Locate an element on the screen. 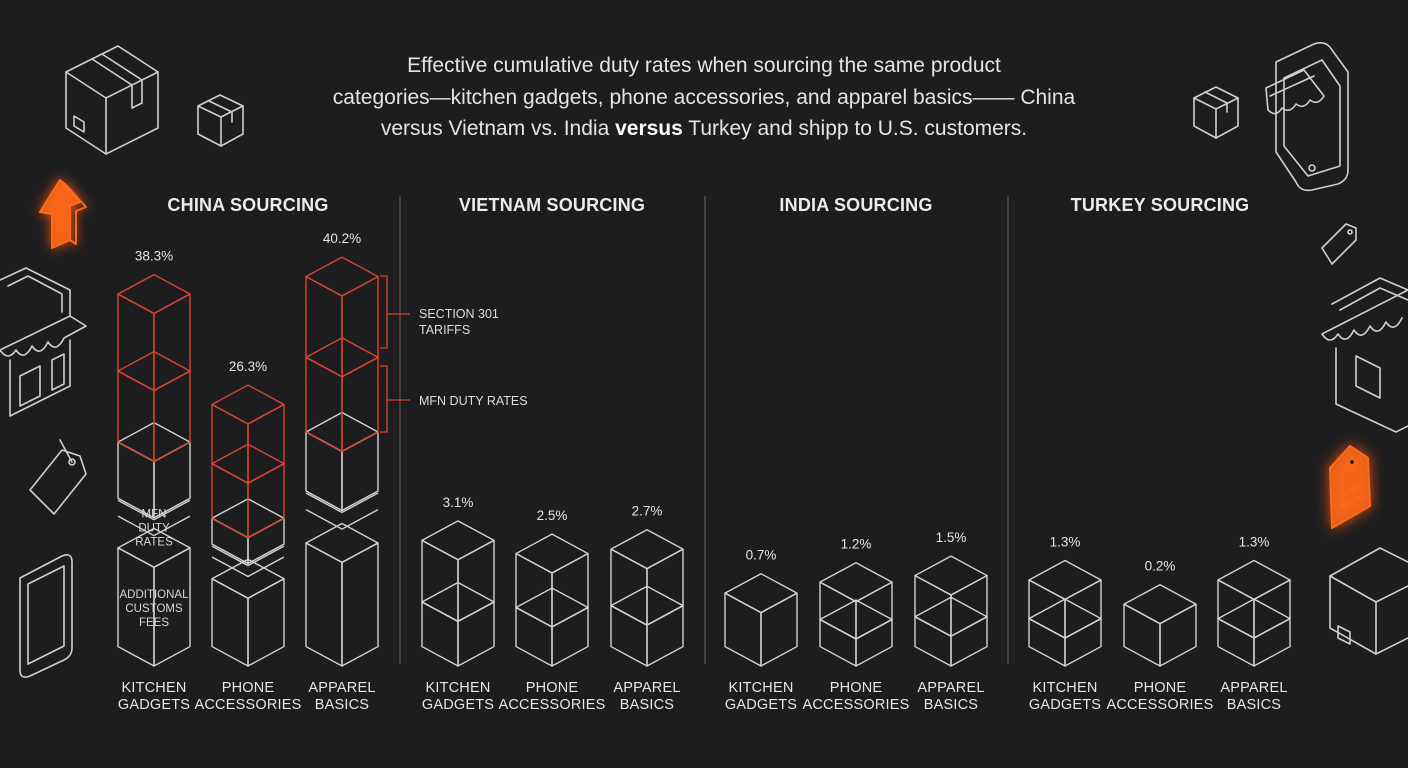 The width and height of the screenshot is (1408, 768). small-tag-icon is located at coordinates (1339, 244).